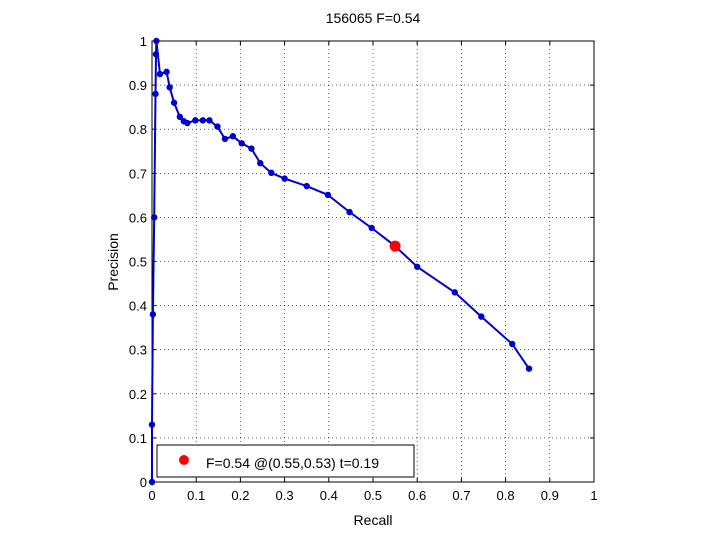  What do you see at coordinates (138, 438) in the screenshot?
I see `y-tick-label: 0.1` at bounding box center [138, 438].